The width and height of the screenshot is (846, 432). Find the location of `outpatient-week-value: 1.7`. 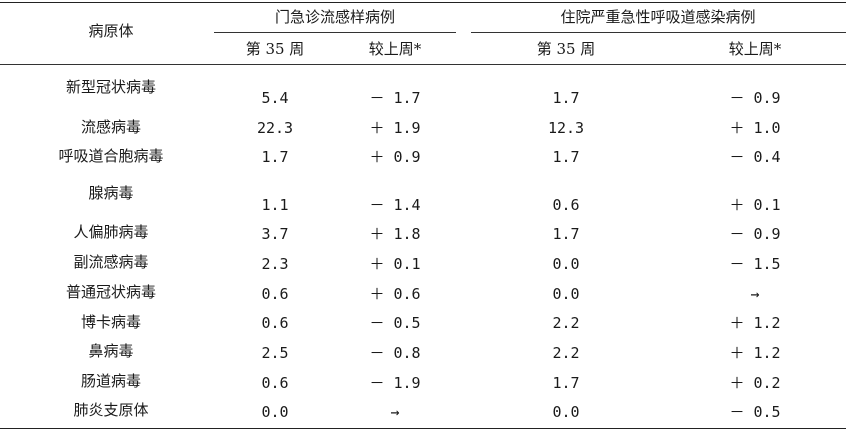

outpatient-week-value: 1.7 is located at coordinates (275, 157).